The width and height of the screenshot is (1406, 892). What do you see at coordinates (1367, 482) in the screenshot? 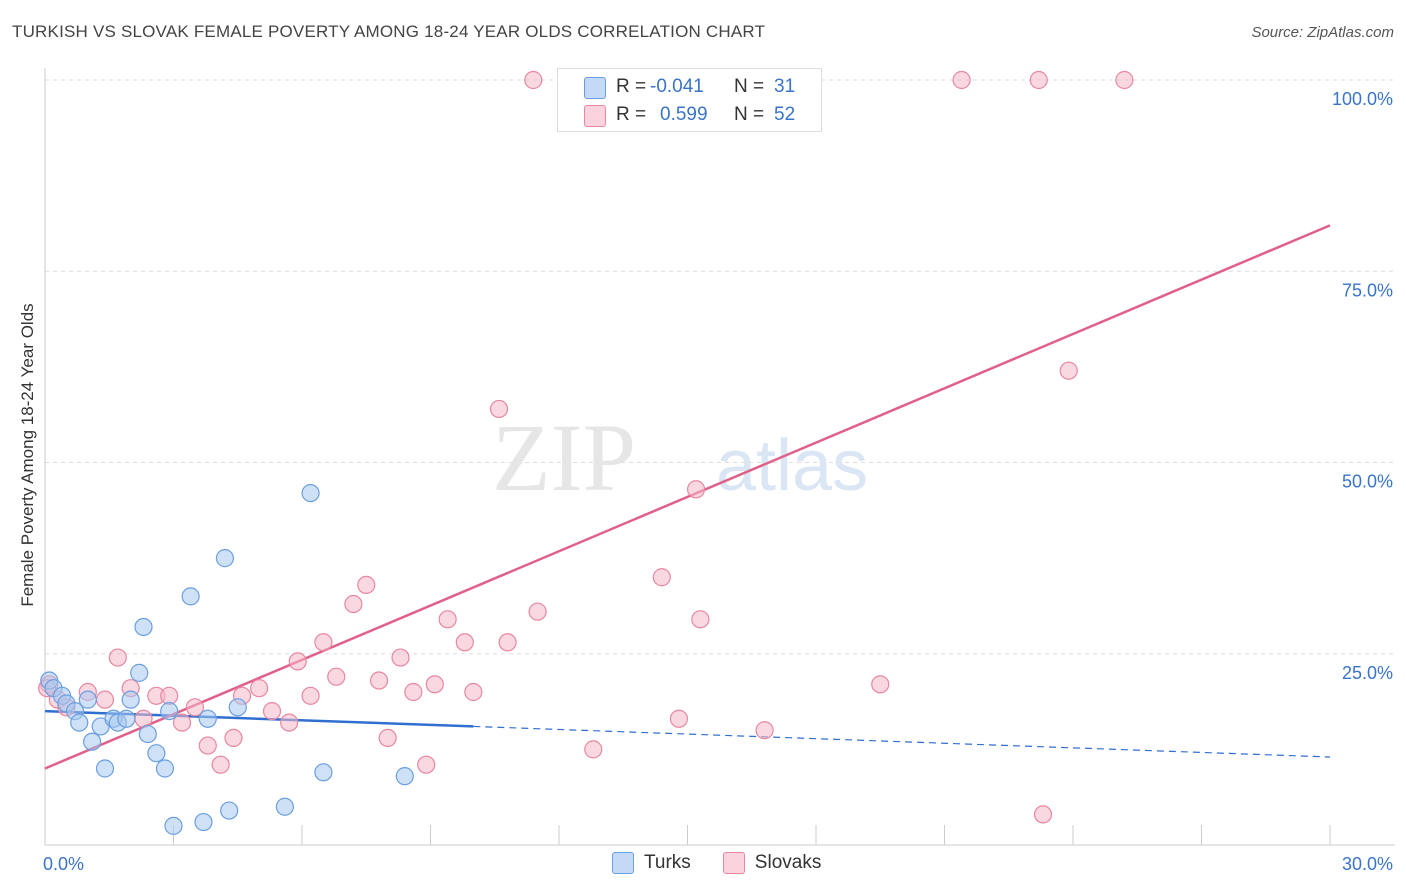
I see `y-tick-label: 50.0%` at bounding box center [1367, 482].